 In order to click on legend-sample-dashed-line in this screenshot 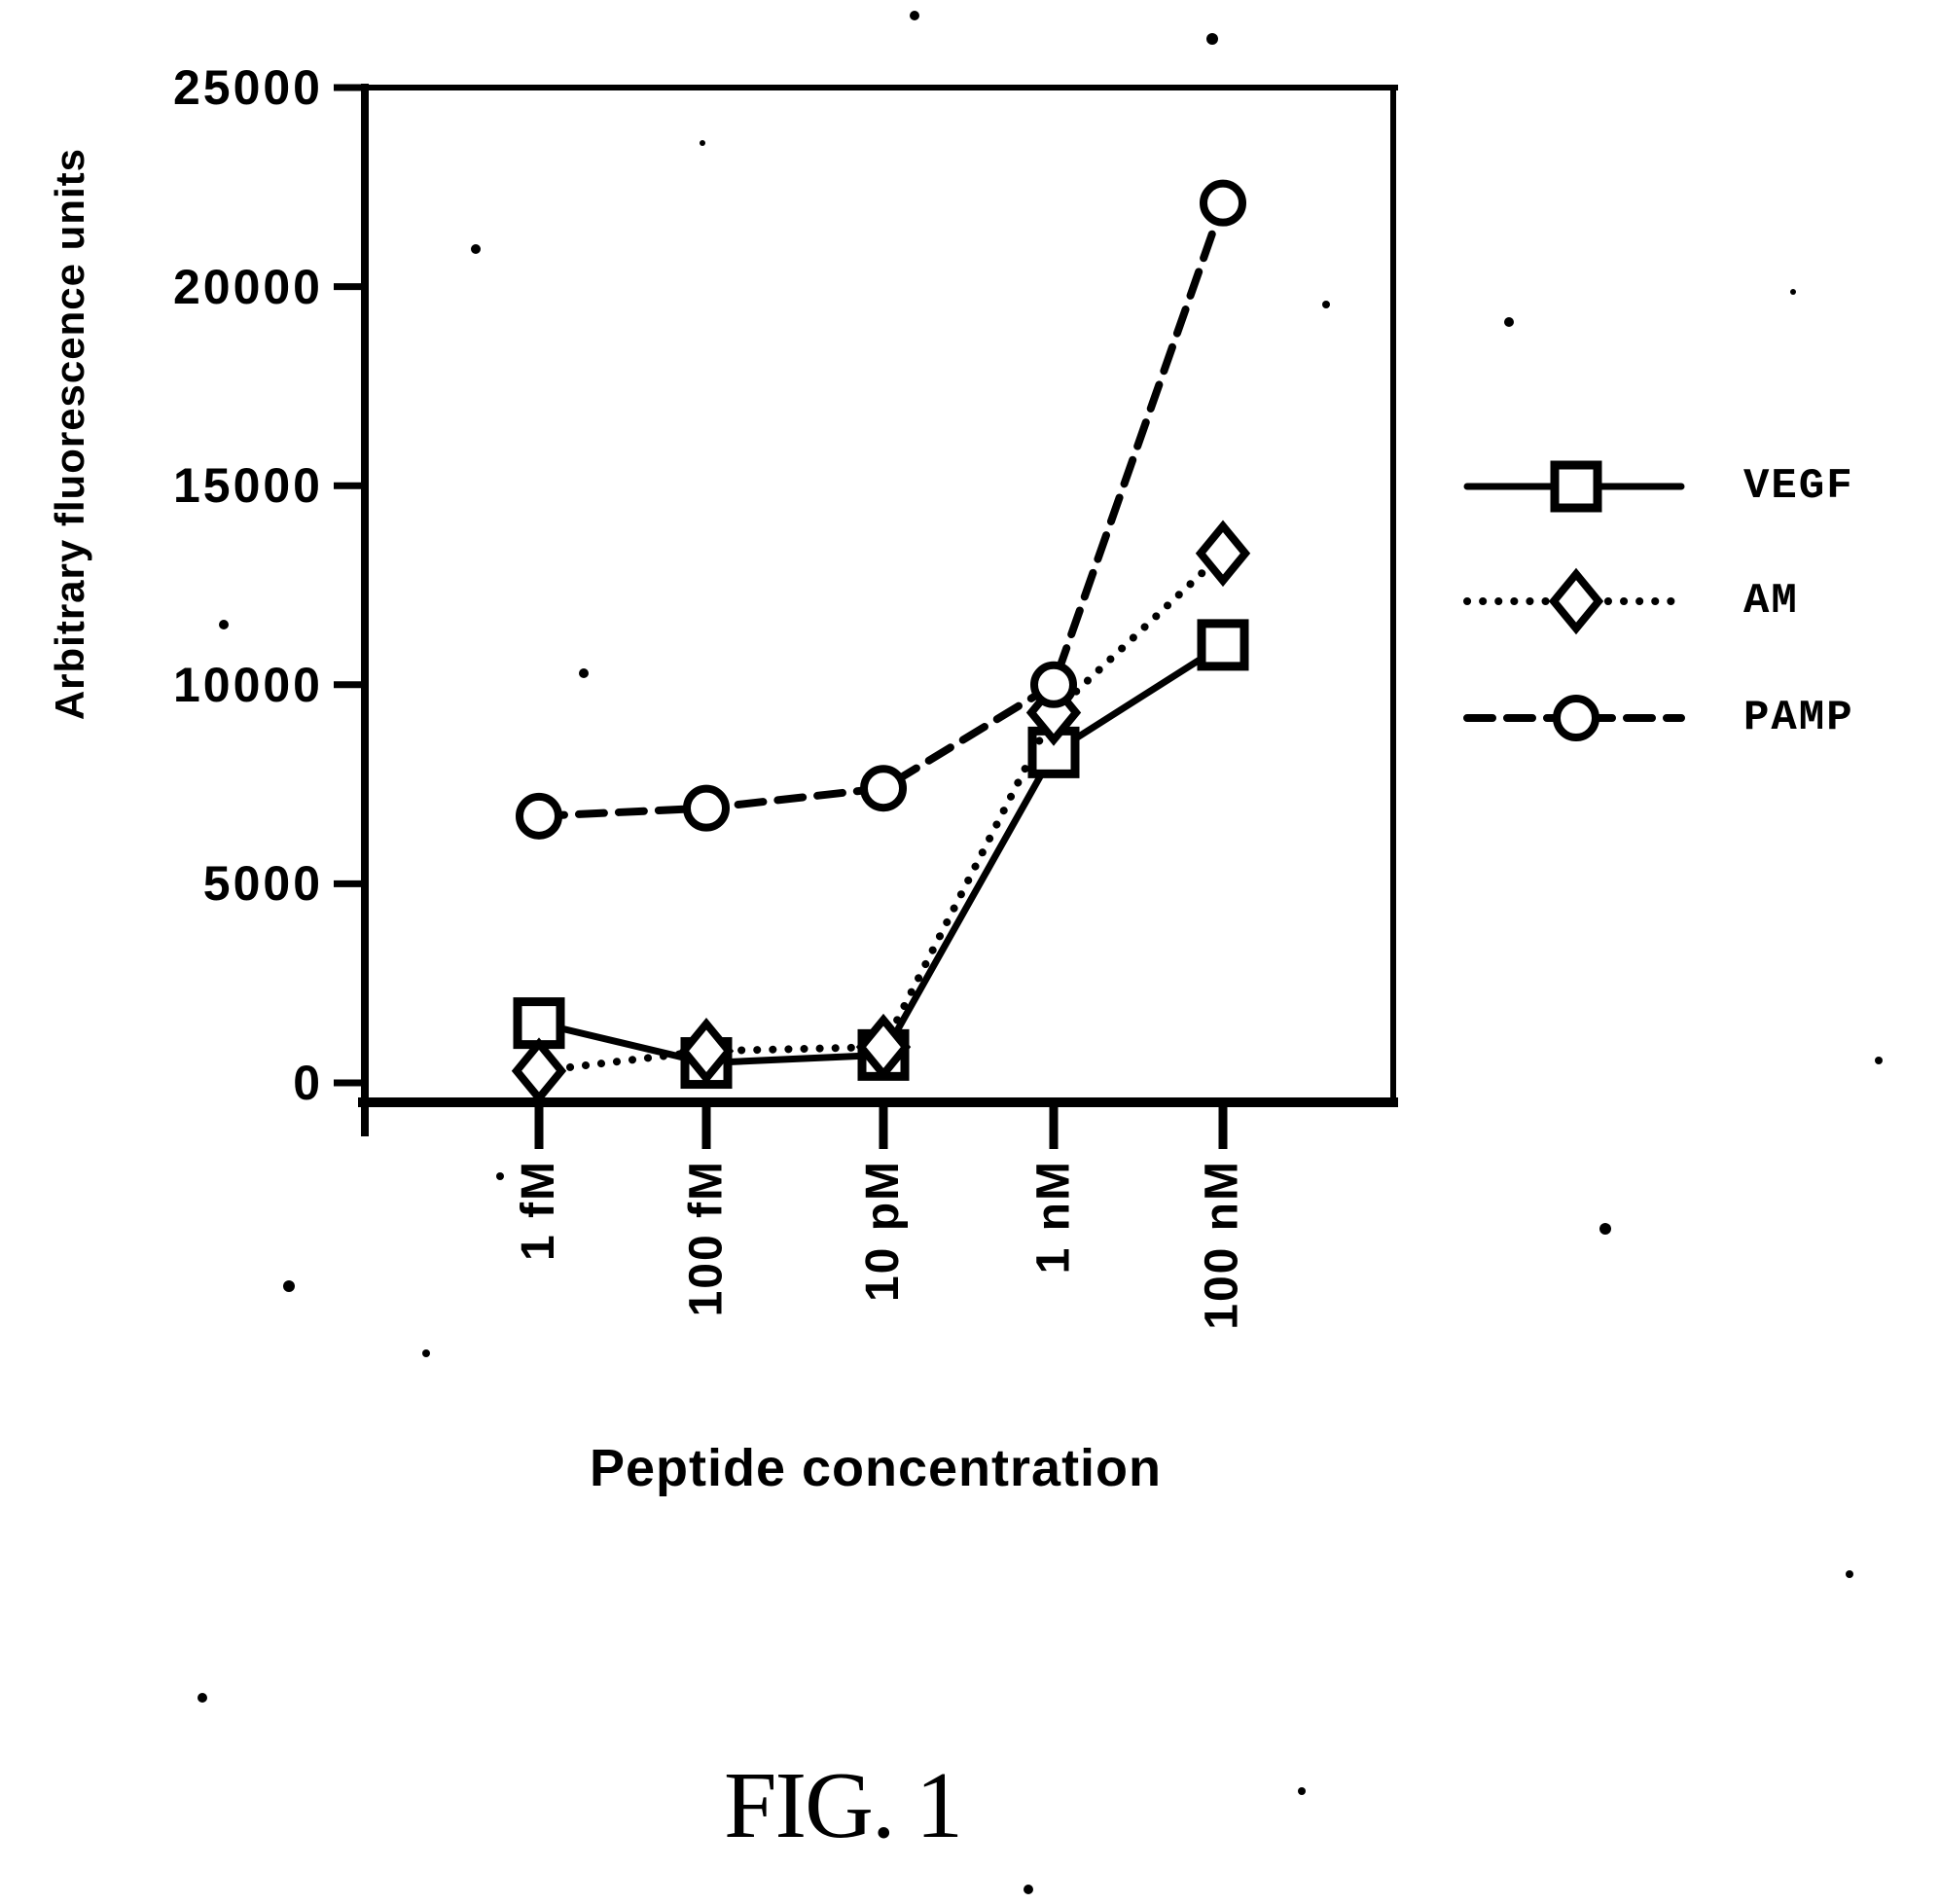, I will do `click(1574, 718)`.